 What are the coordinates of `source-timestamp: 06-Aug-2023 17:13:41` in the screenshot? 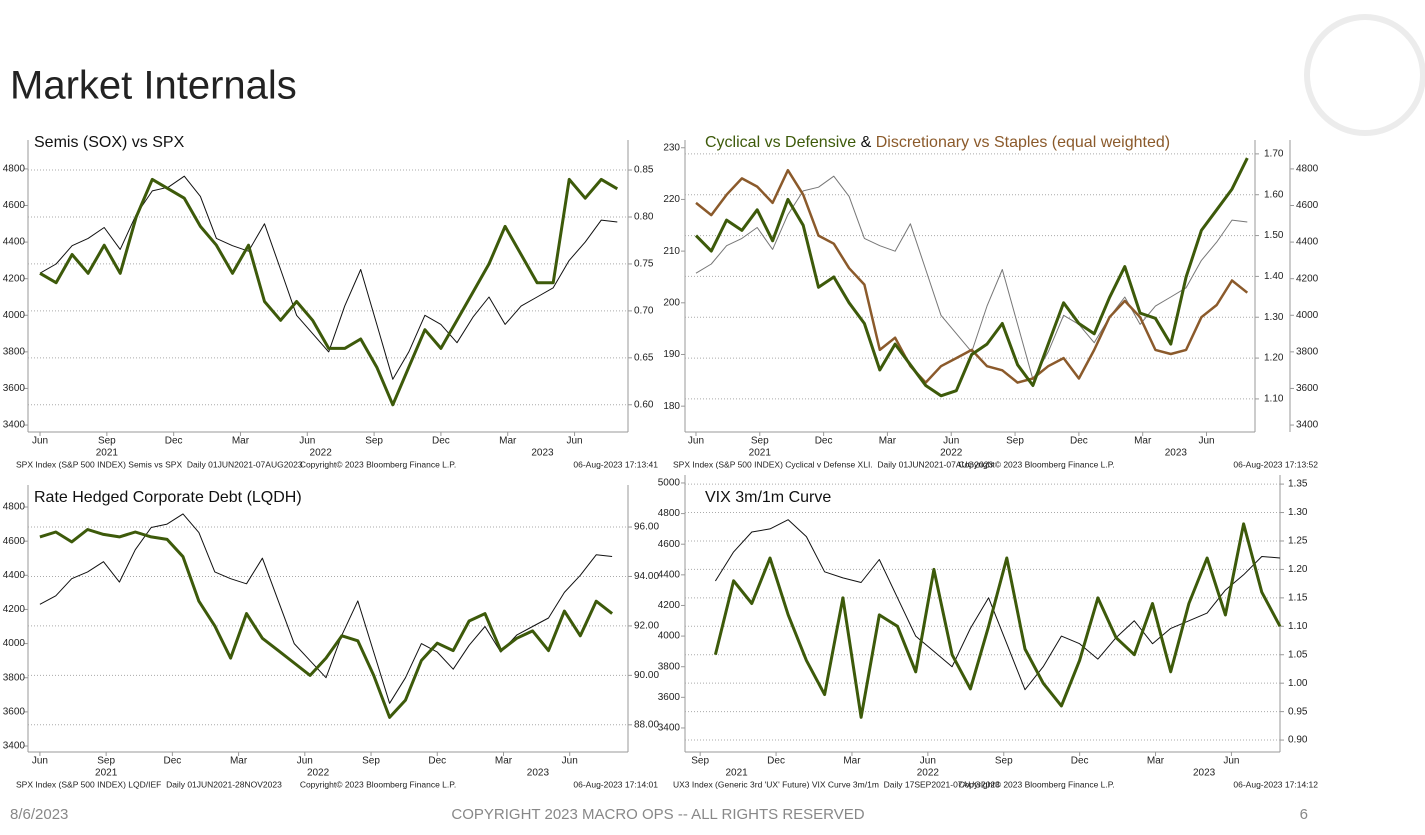 It's located at (615, 464).